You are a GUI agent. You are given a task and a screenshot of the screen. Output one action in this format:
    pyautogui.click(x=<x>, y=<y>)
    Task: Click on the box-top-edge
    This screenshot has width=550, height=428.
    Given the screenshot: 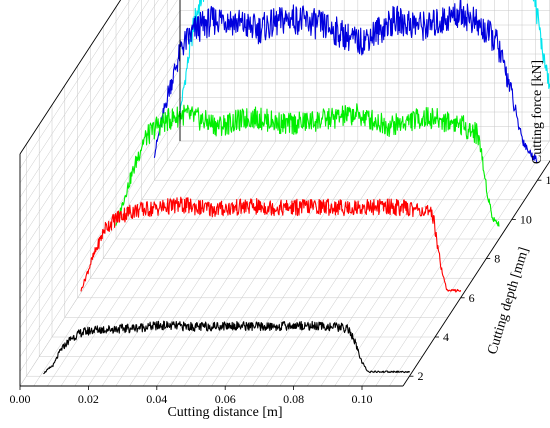 What is the action you would take?
    pyautogui.click(x=70, y=77)
    